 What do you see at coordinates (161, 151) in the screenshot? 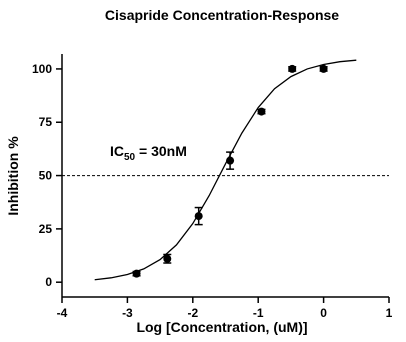
I see `annotation-text: = 30nM` at bounding box center [161, 151].